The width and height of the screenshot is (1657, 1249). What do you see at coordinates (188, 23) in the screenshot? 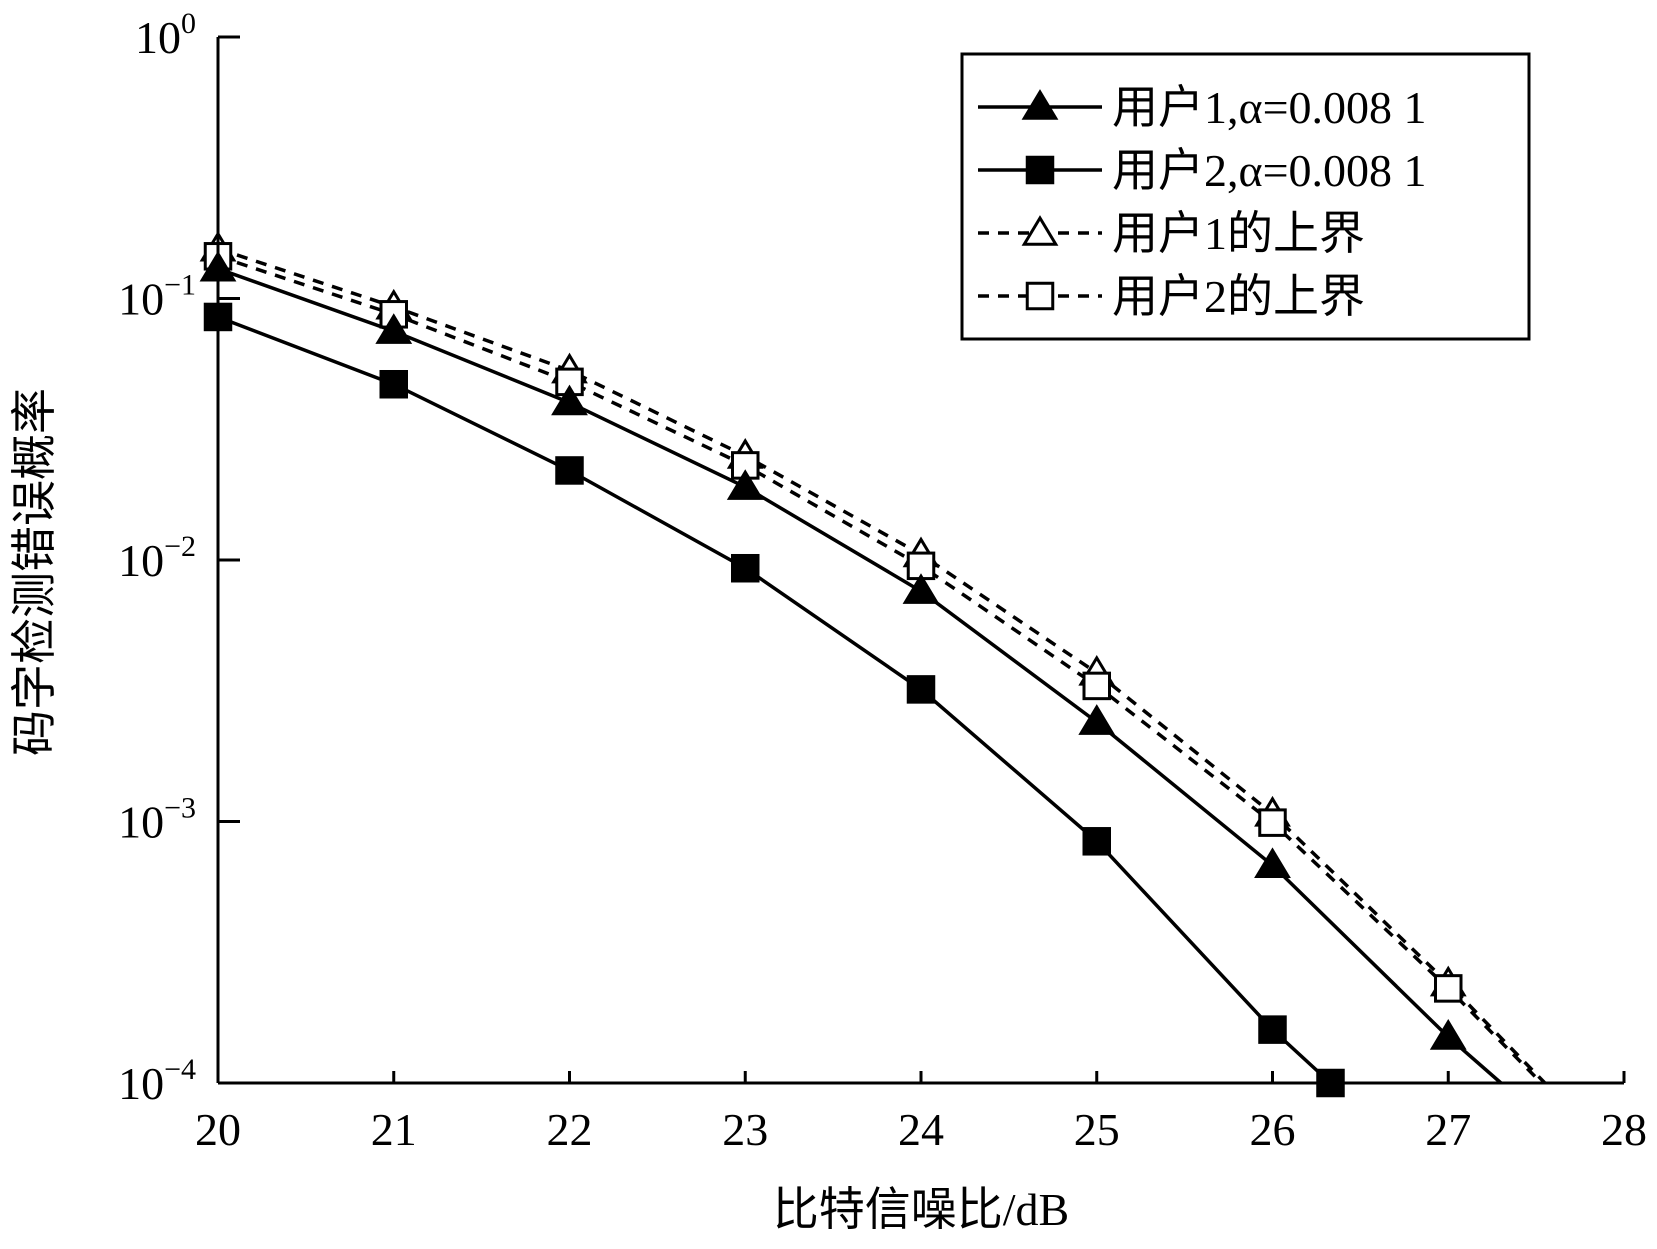
I see `y-tick-exponent: 0` at bounding box center [188, 23].